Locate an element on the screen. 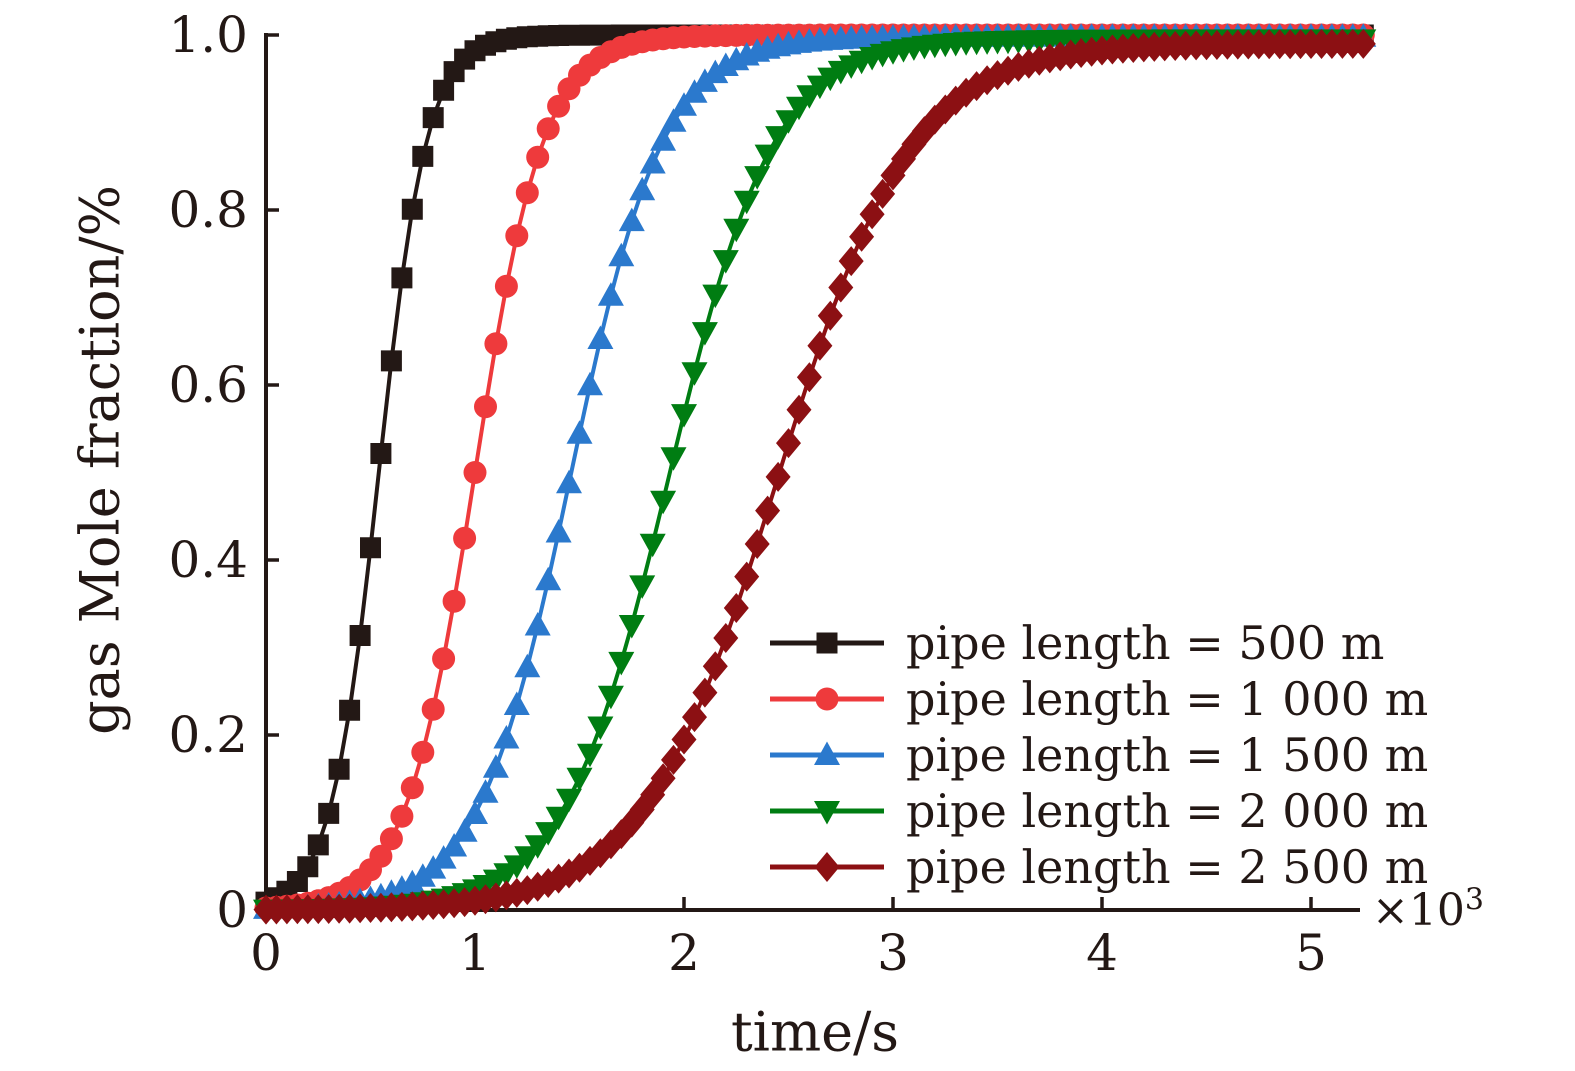 This screenshot has width=1575, height=1071. legend-item-pipe-2000: pipe length = 2 000 m is located at coordinates (1098, 811).